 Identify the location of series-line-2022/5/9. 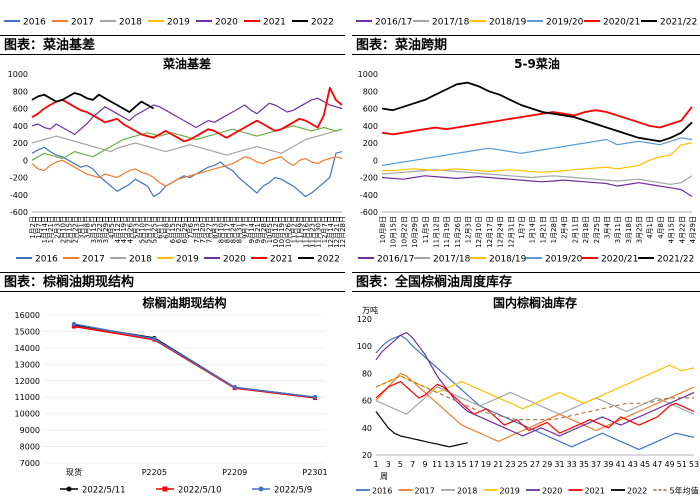
(194, 360).